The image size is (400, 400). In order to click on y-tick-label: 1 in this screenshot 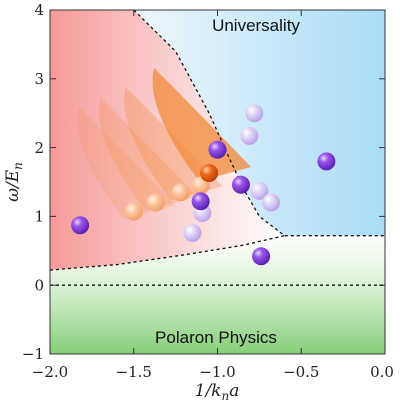, I will do `click(39, 217)`.